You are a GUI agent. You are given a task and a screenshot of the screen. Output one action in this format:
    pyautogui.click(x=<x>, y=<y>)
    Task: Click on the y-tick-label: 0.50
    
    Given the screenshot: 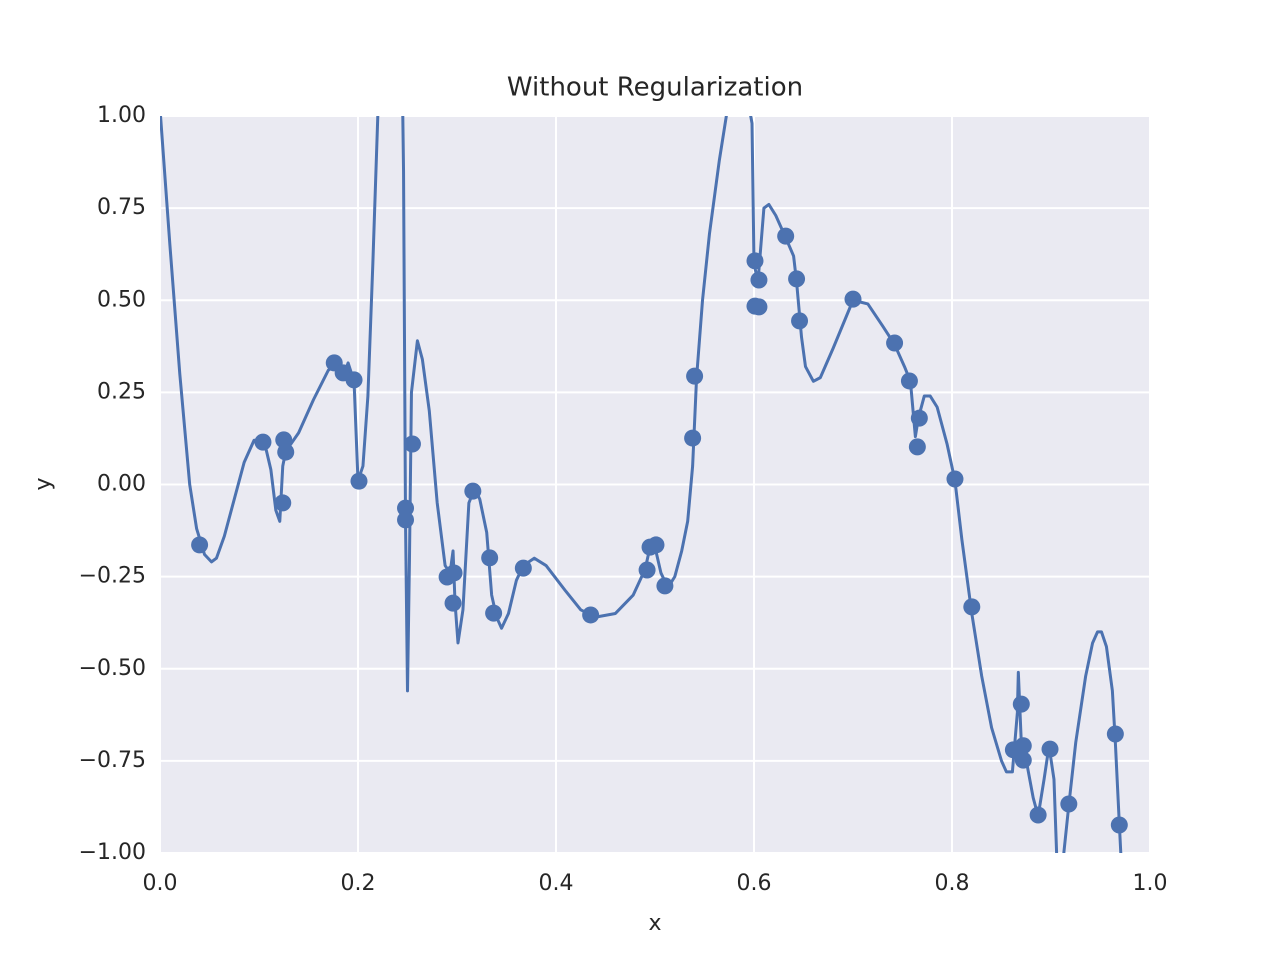 What is the action you would take?
    pyautogui.click(x=121, y=299)
    